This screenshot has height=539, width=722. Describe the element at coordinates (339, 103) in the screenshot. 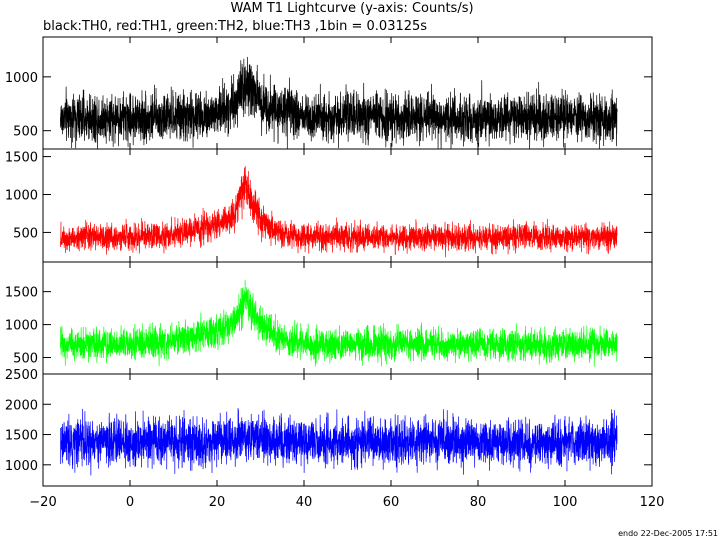

I see `series-th0-line` at that location.